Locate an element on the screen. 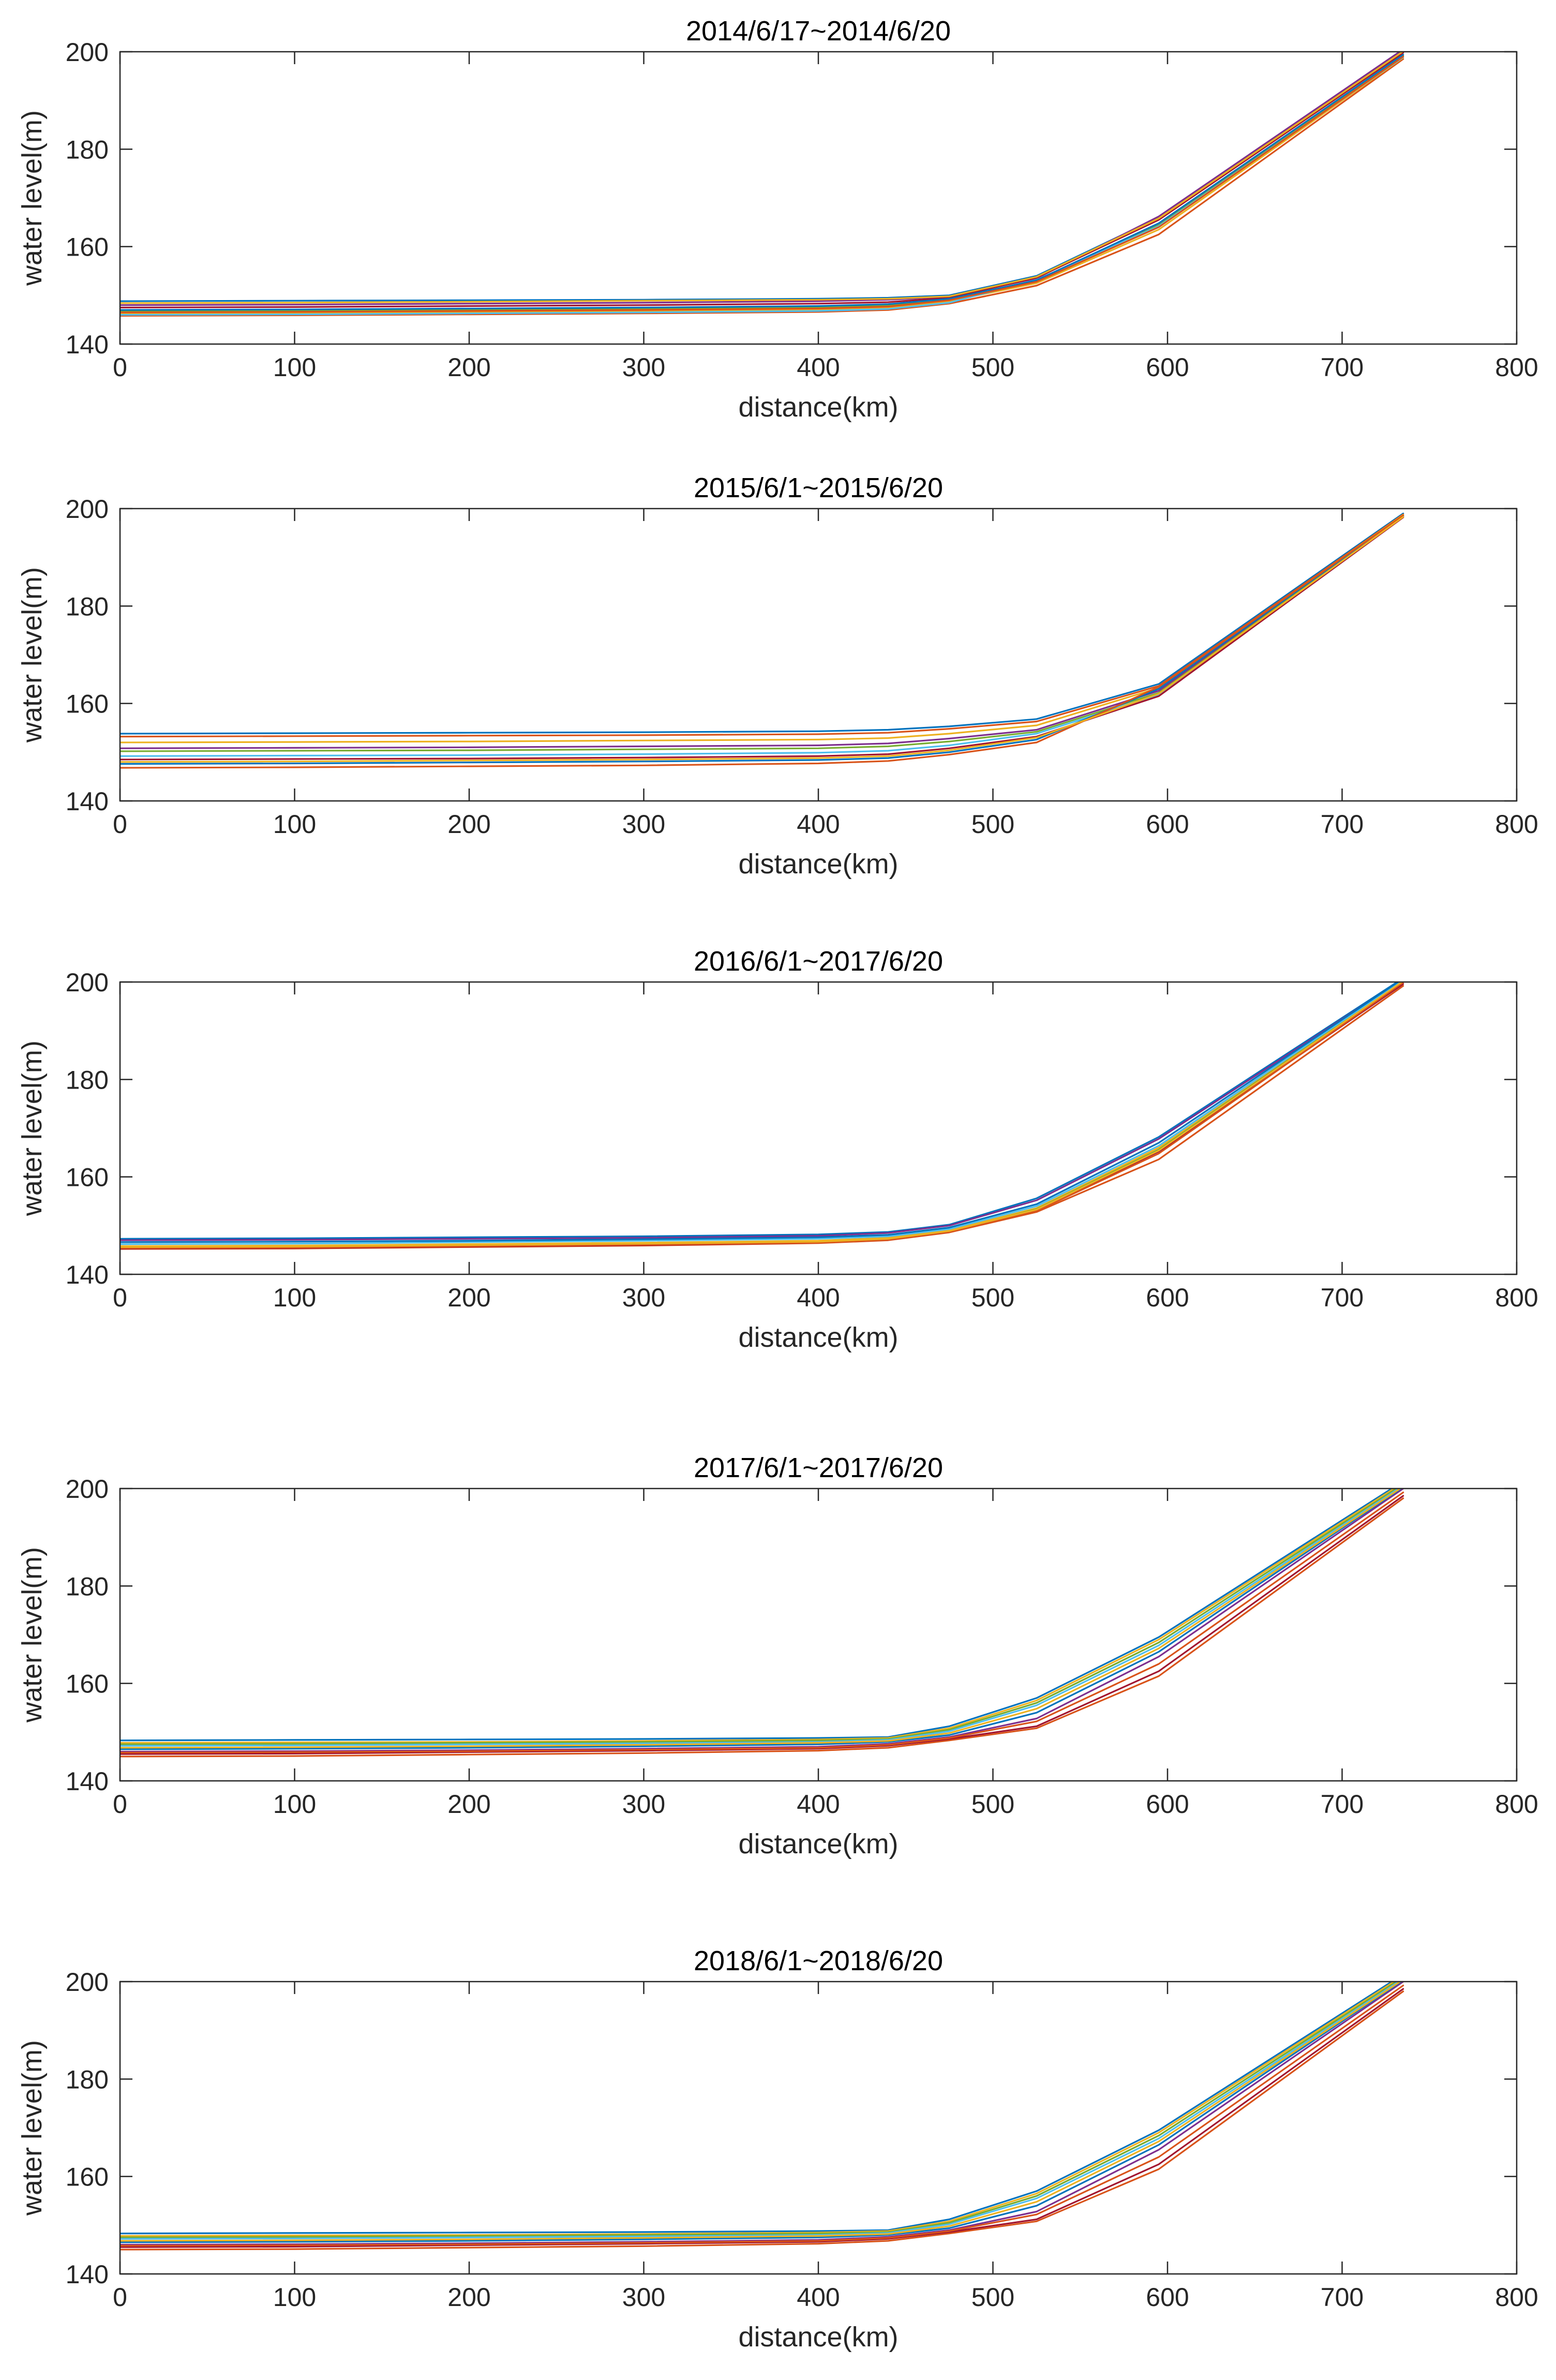 The height and width of the screenshot is (2380, 1556). chart-title: 2014/6/17~2014/6/20 is located at coordinates (818, 31).